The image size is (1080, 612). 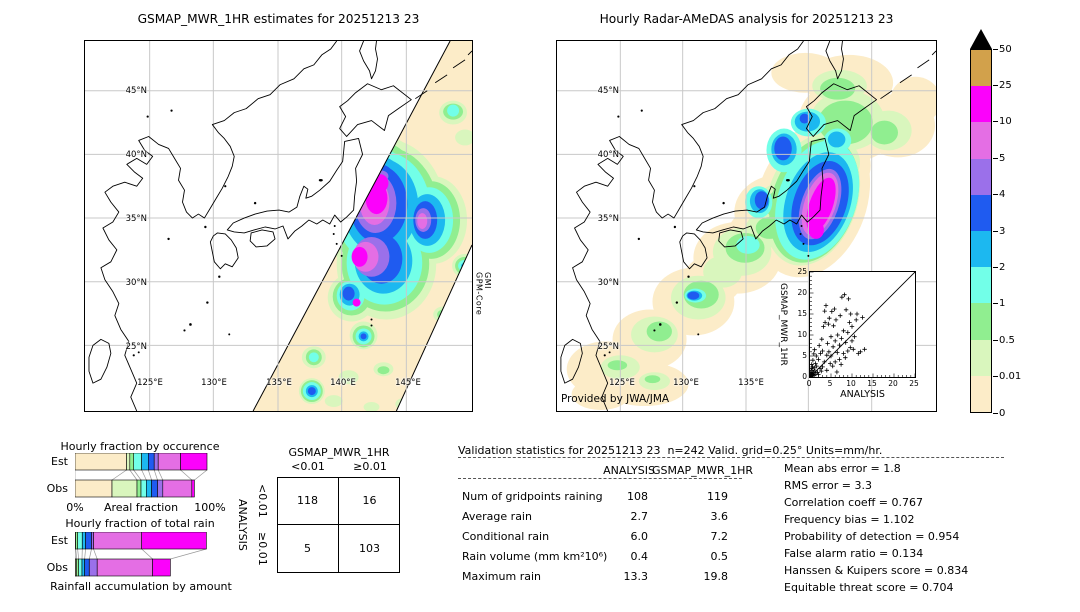 I want to click on validation-gsmap-value: 119, so click(x=717, y=496).